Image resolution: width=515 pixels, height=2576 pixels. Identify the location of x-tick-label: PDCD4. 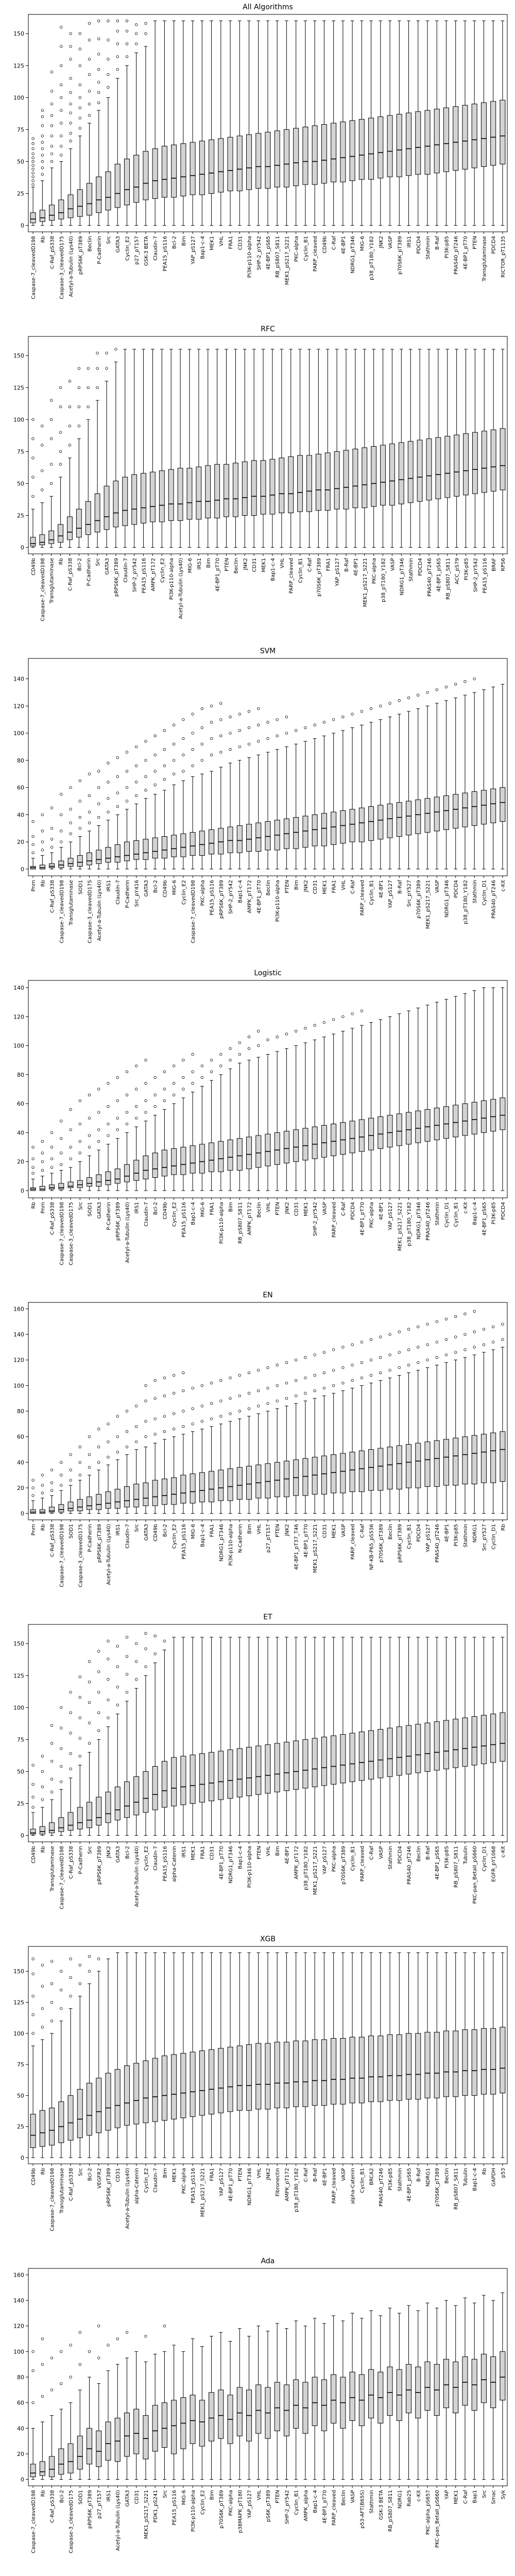
(420, 567).